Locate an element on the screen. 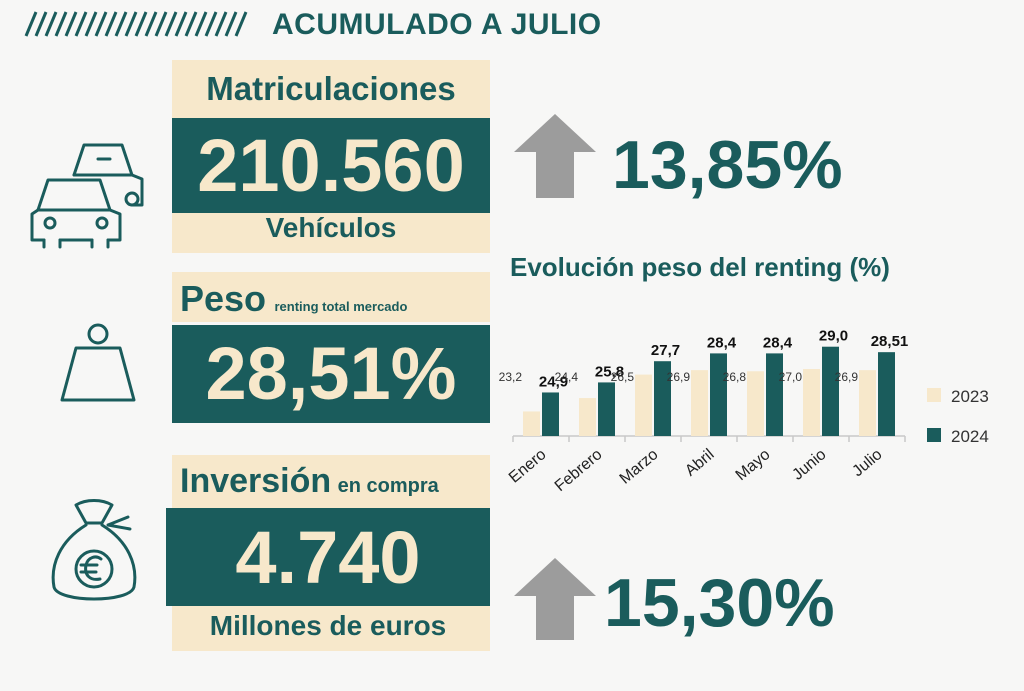  cars-icon is located at coordinates (87, 196).